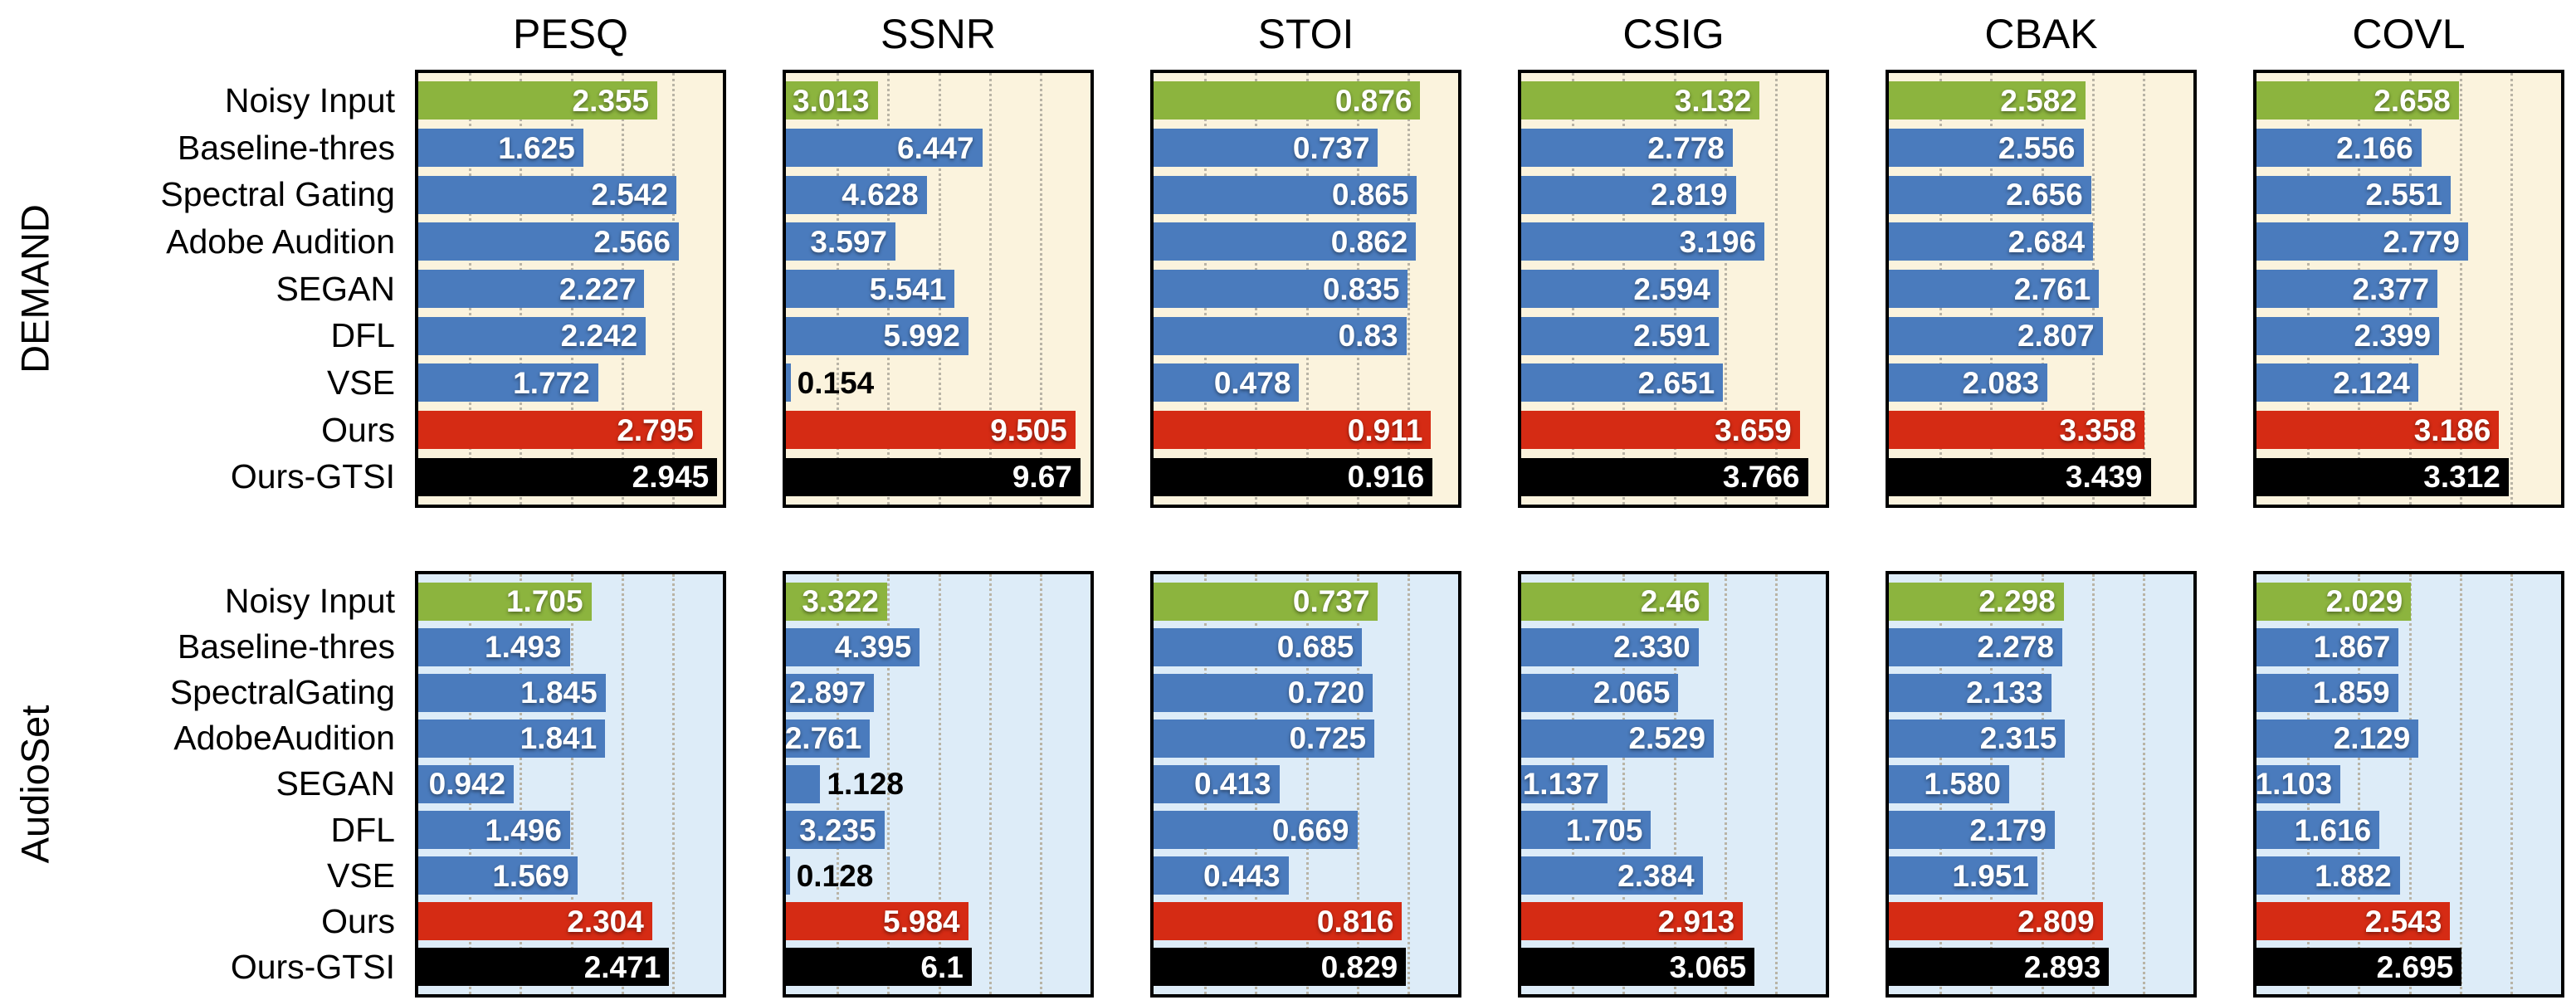 The width and height of the screenshot is (2576, 1000). I want to click on bar-value-label: 0.942, so click(467, 785).